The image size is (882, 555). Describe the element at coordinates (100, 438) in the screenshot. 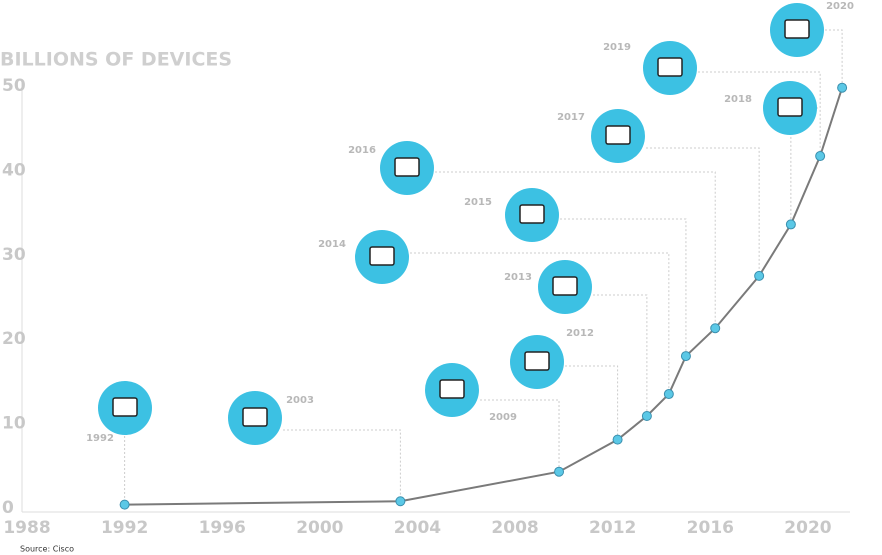

I see `annotation-label: 1992` at that location.